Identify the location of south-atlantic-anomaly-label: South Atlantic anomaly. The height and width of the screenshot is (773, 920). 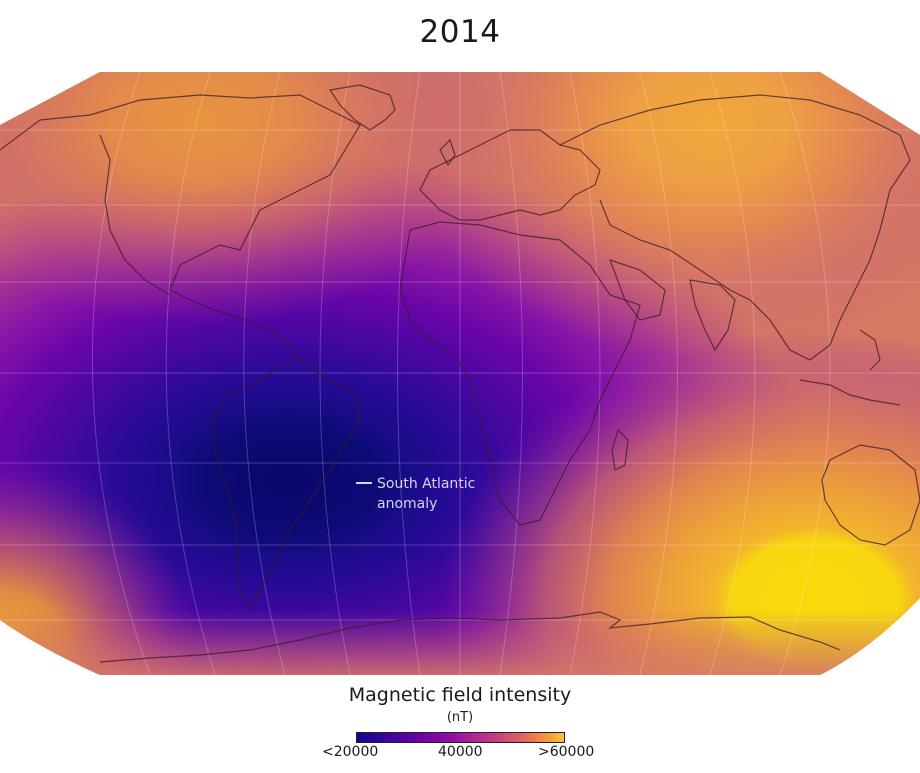
(415, 494).